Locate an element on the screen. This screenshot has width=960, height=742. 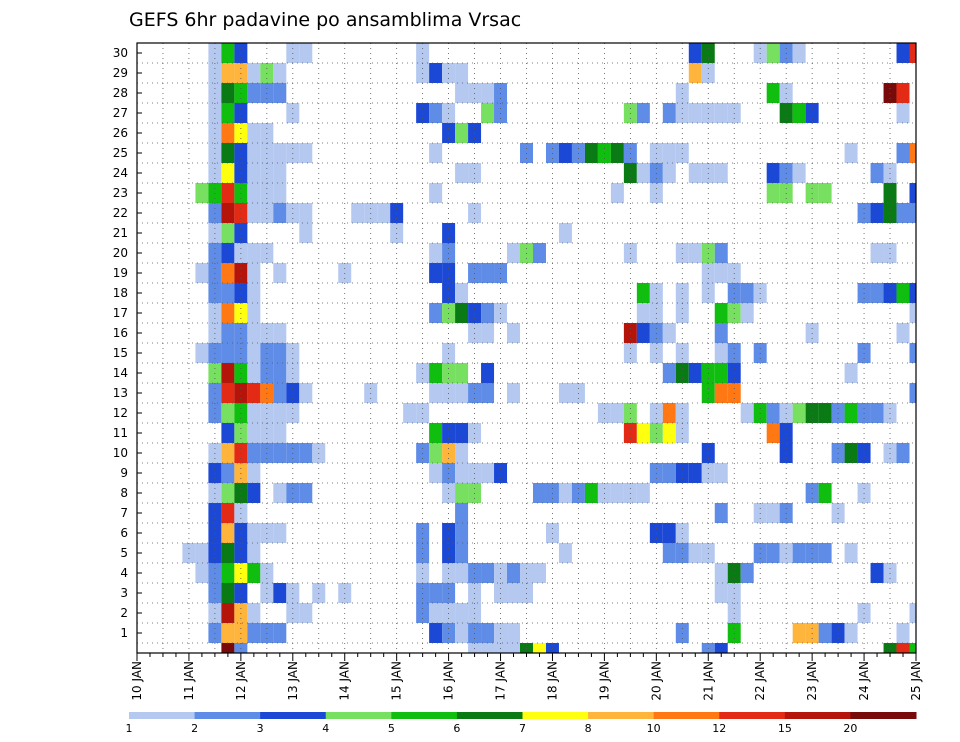
chart-title: GEFS 6hr padavine po ansamblima Vrsac is located at coordinates (325, 20).